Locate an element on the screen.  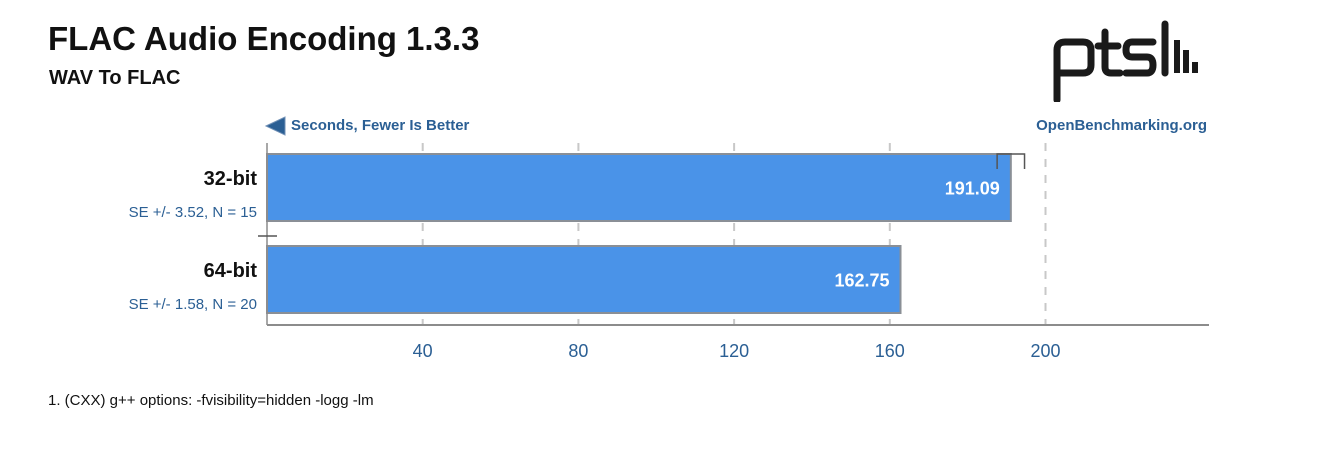
bar-value-label: 191.09 is located at coordinates (972, 189).